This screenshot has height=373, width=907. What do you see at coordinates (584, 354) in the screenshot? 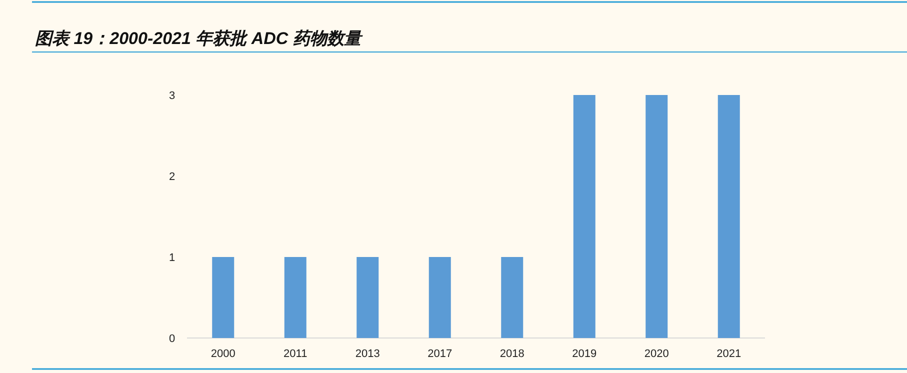
I see `x-tick-label: 2019` at bounding box center [584, 354].